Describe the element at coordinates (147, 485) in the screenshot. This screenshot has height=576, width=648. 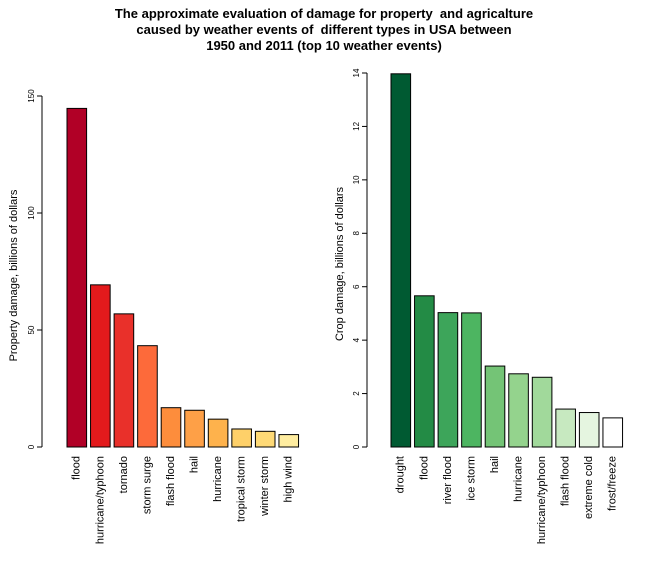
I see `property-category-label: storm surge` at that location.